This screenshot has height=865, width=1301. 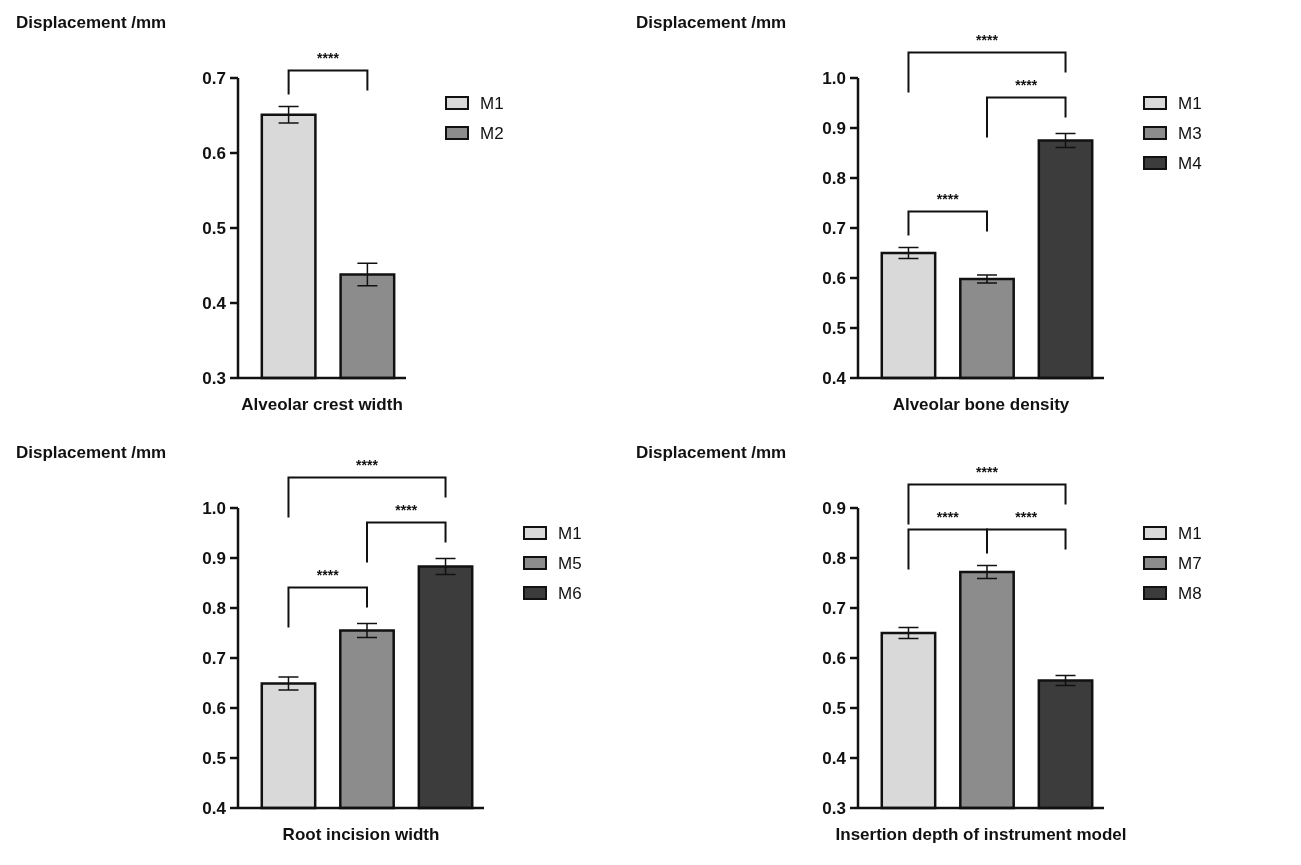 I want to click on legend-label: M7, so click(x=1190, y=563).